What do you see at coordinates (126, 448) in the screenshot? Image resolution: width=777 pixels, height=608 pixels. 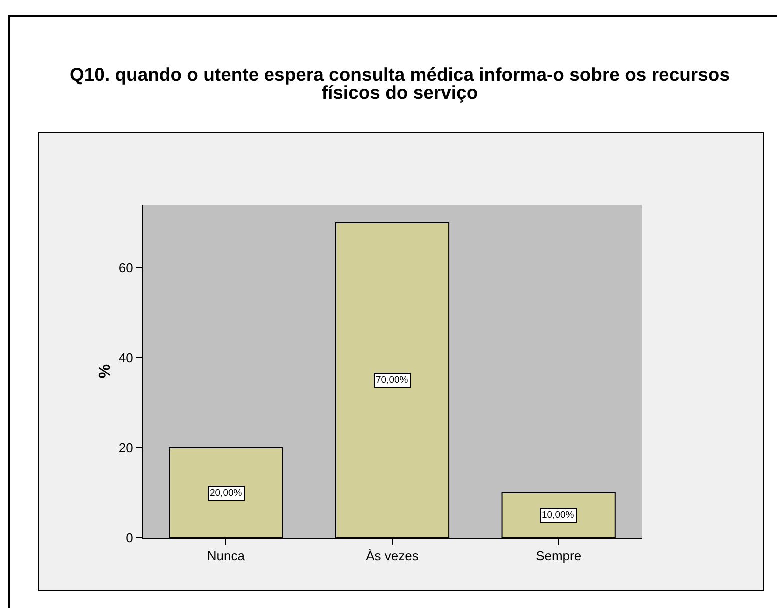 I see `y-tick-label: 20` at bounding box center [126, 448].